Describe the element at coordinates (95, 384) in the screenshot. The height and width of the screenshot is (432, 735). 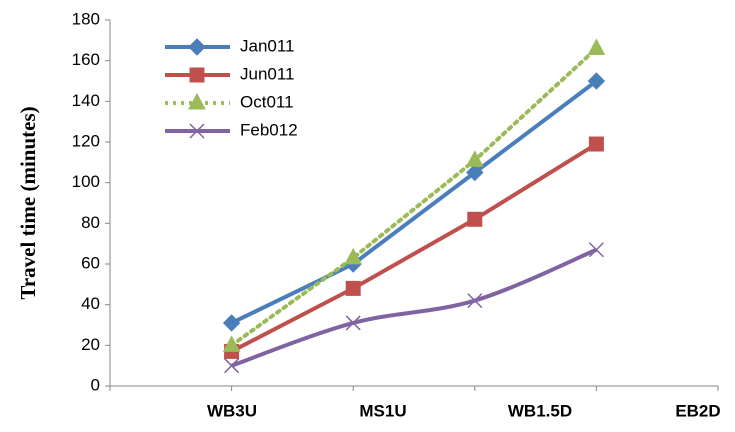
I see `y-tick-label: 0` at that location.